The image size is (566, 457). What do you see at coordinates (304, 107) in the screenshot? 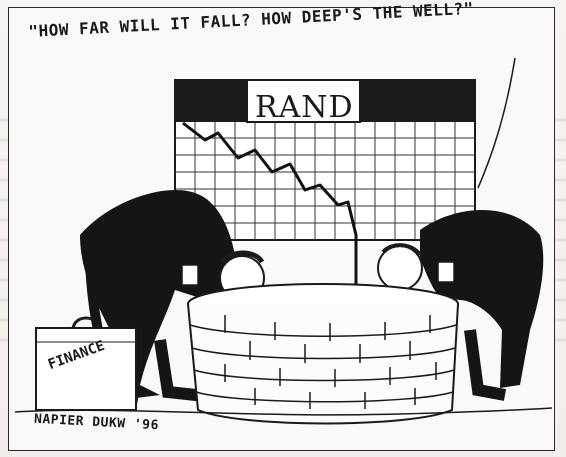
I see `chart-title: RAND` at bounding box center [304, 107].